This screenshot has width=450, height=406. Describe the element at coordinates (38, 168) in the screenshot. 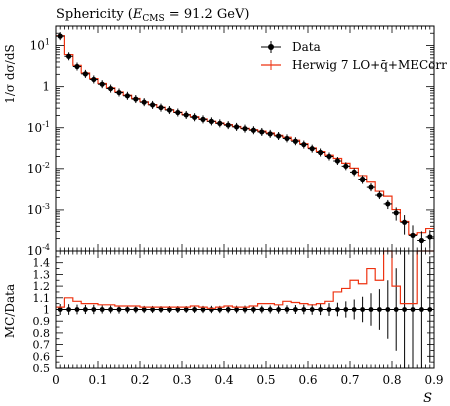

I see `y-tick-label-3: 10⁻²` at that location.